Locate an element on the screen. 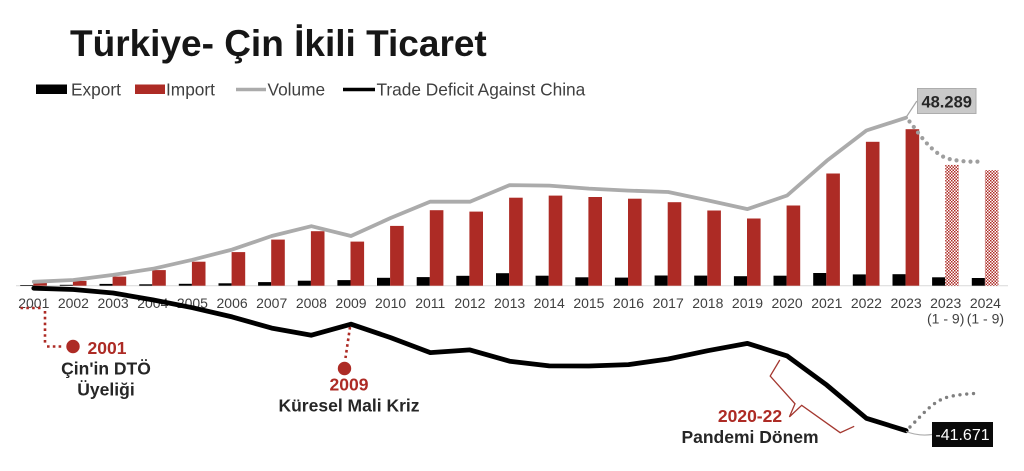 The height and width of the screenshot is (471, 1024). svg-text: 48.289 is located at coordinates (946, 103).